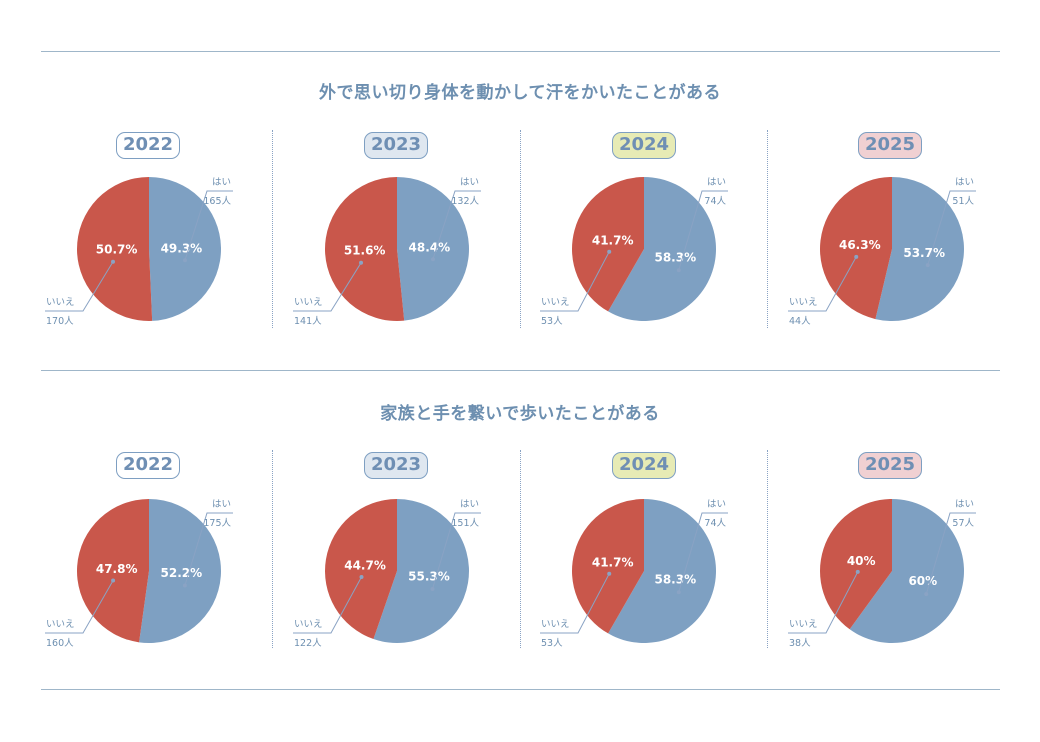 The width and height of the screenshot is (1040, 742). I want to click on yes-count-1-2022: 165人, so click(217, 201).